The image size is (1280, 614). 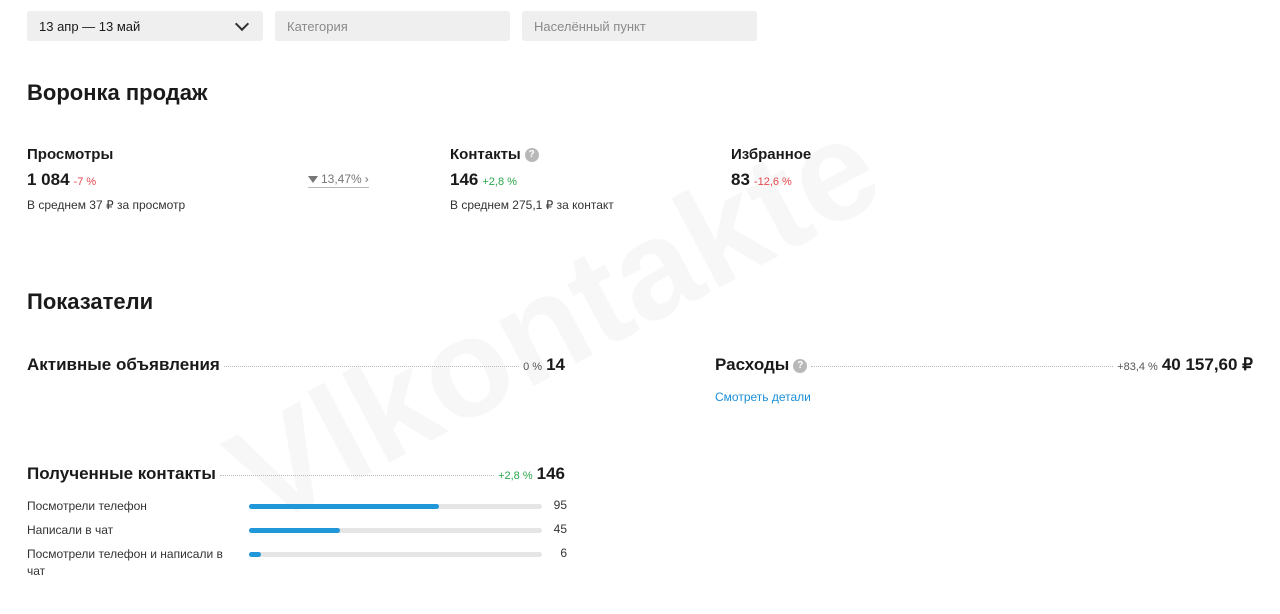 What do you see at coordinates (740, 179) in the screenshot?
I see `favorites-value: 83` at bounding box center [740, 179].